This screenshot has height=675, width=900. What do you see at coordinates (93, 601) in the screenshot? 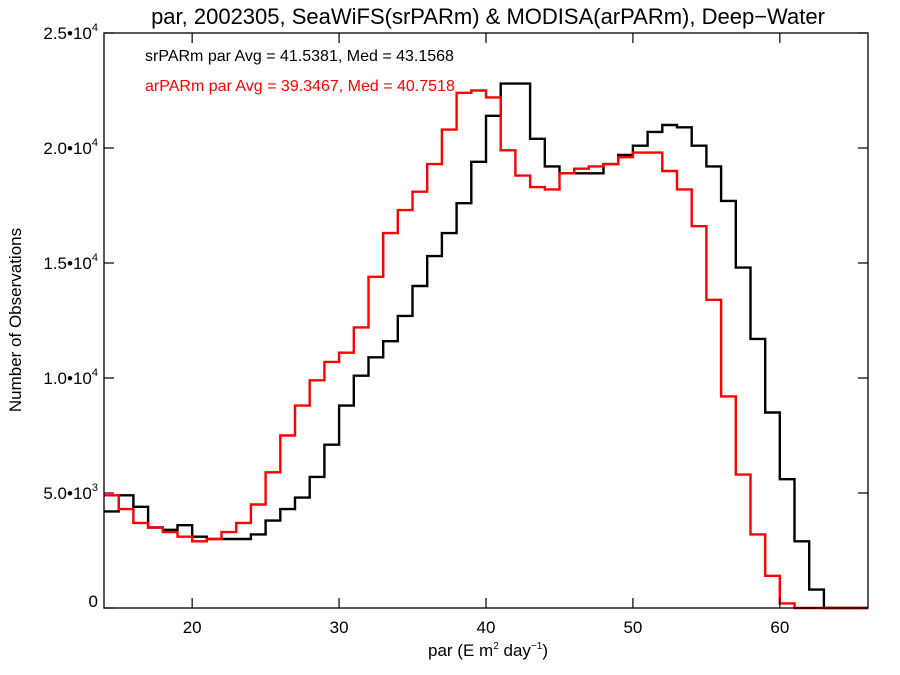
I see `y-tick-label: 0` at bounding box center [93, 601].